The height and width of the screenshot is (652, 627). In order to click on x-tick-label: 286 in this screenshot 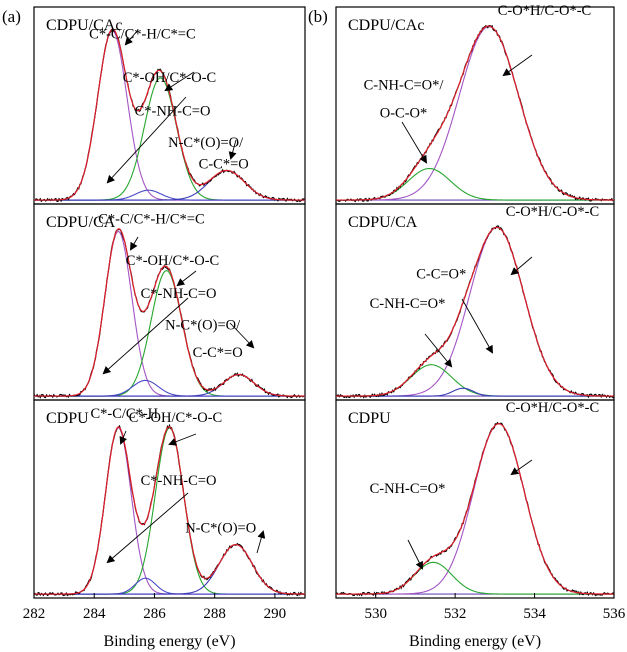, I will do `click(154, 614)`.